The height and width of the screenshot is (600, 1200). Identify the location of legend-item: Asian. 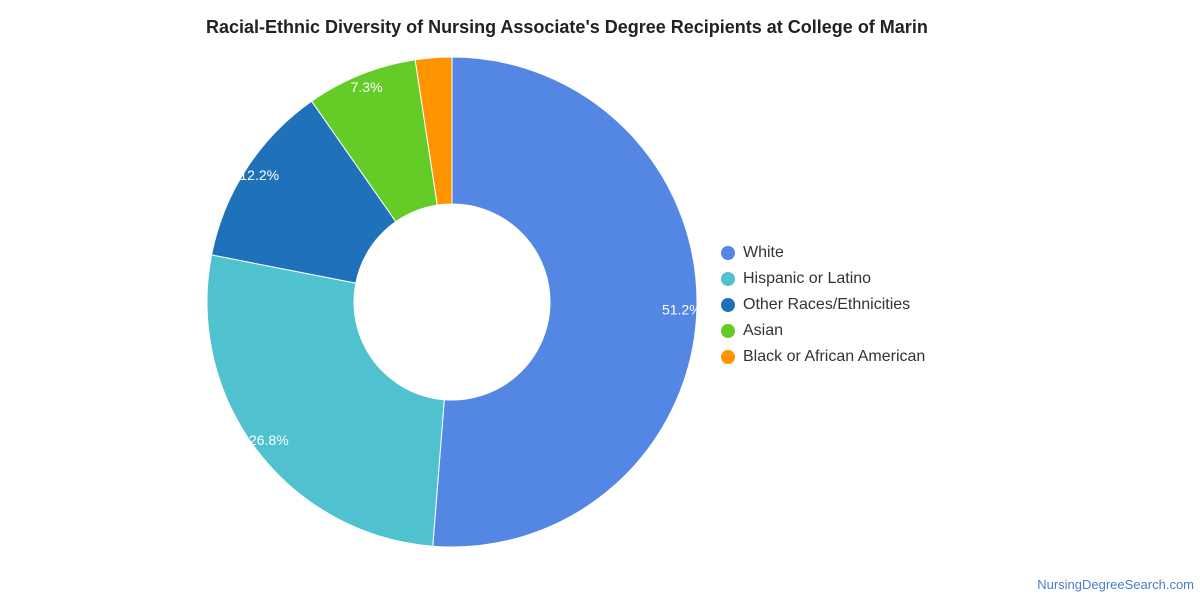
(823, 331).